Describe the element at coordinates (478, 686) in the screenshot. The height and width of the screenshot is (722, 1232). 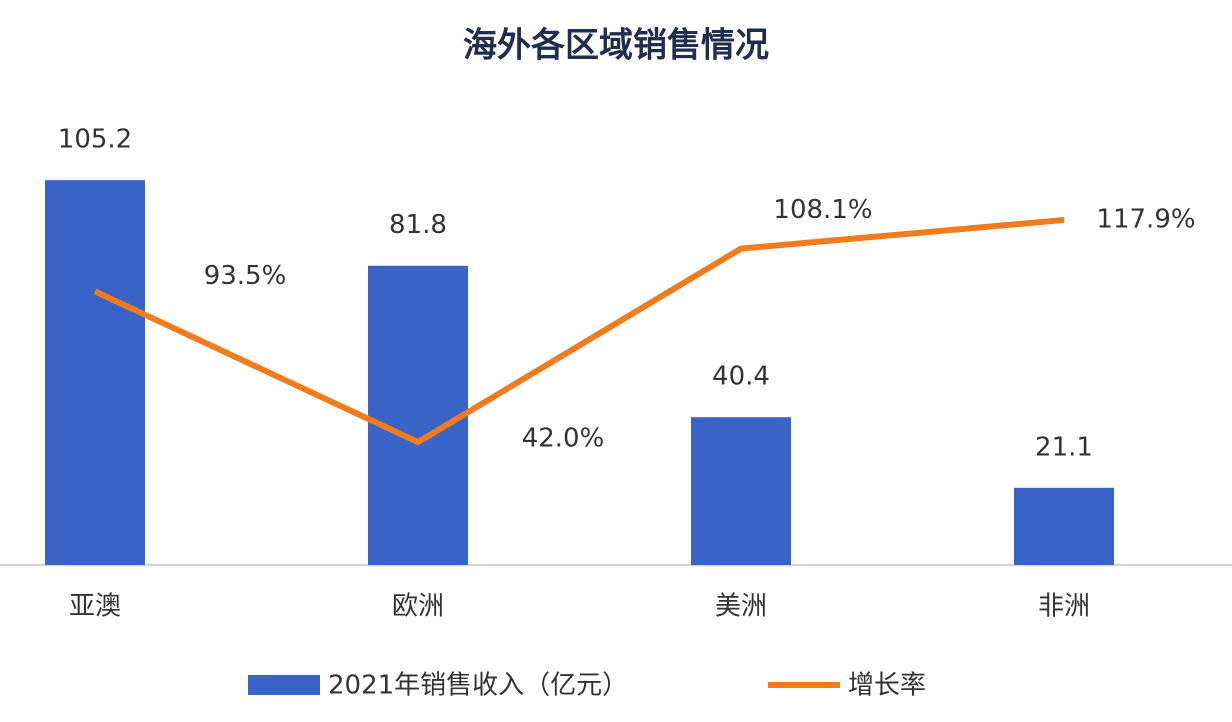
I see `legend-label: 2021年销售收入（亿元）` at that location.